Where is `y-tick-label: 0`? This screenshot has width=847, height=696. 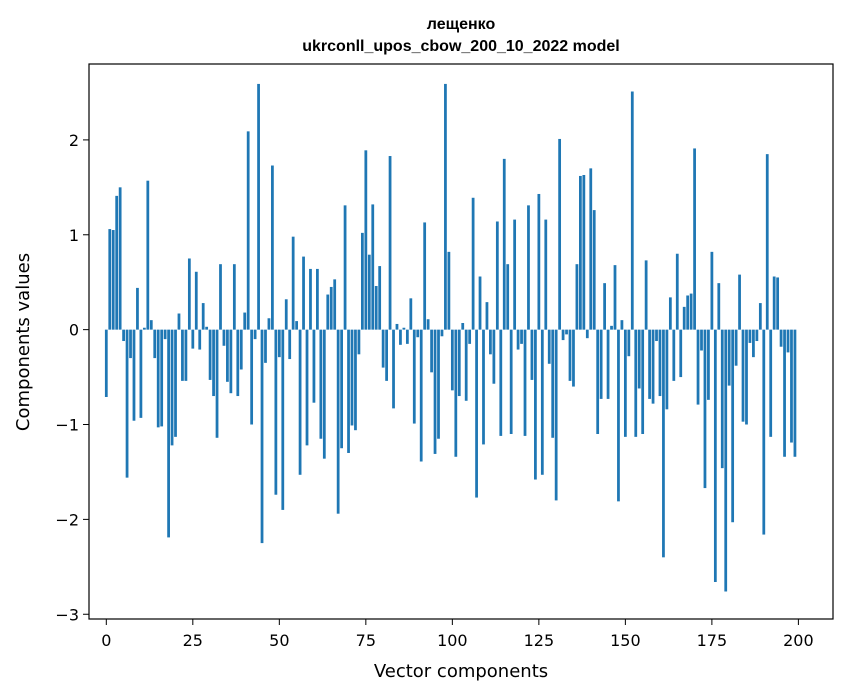 y-tick-label: 0 is located at coordinates (74, 330).